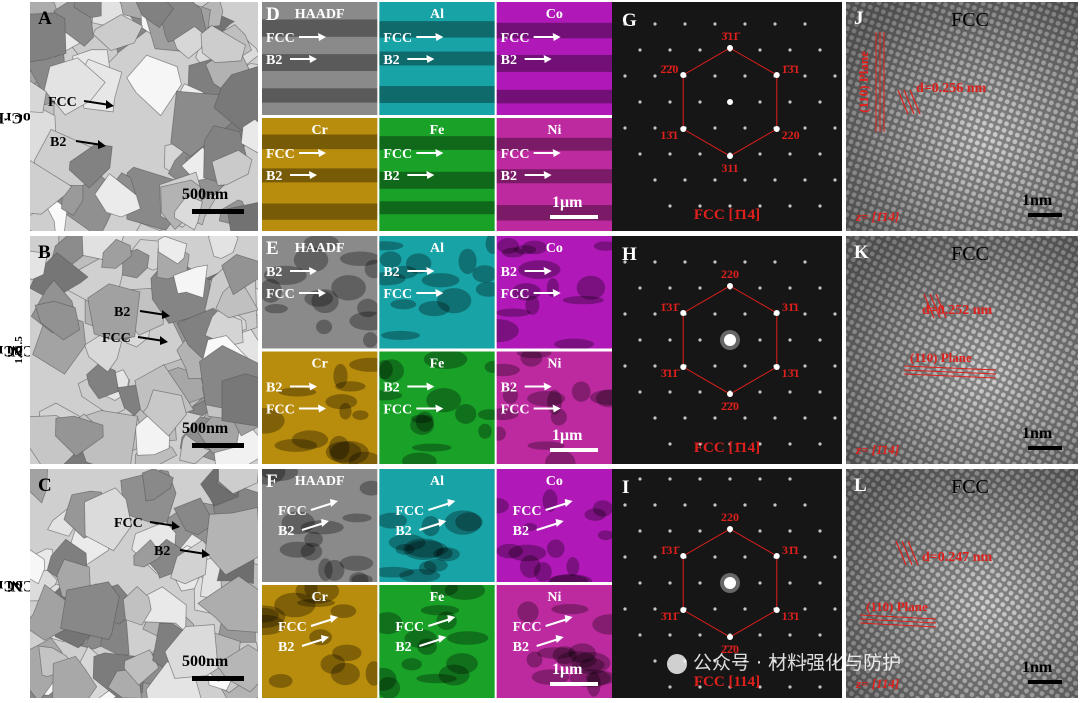 This screenshot has height=703, width=1080. What do you see at coordinates (45, 18) in the screenshot?
I see `panel-letter: A` at bounding box center [45, 18].